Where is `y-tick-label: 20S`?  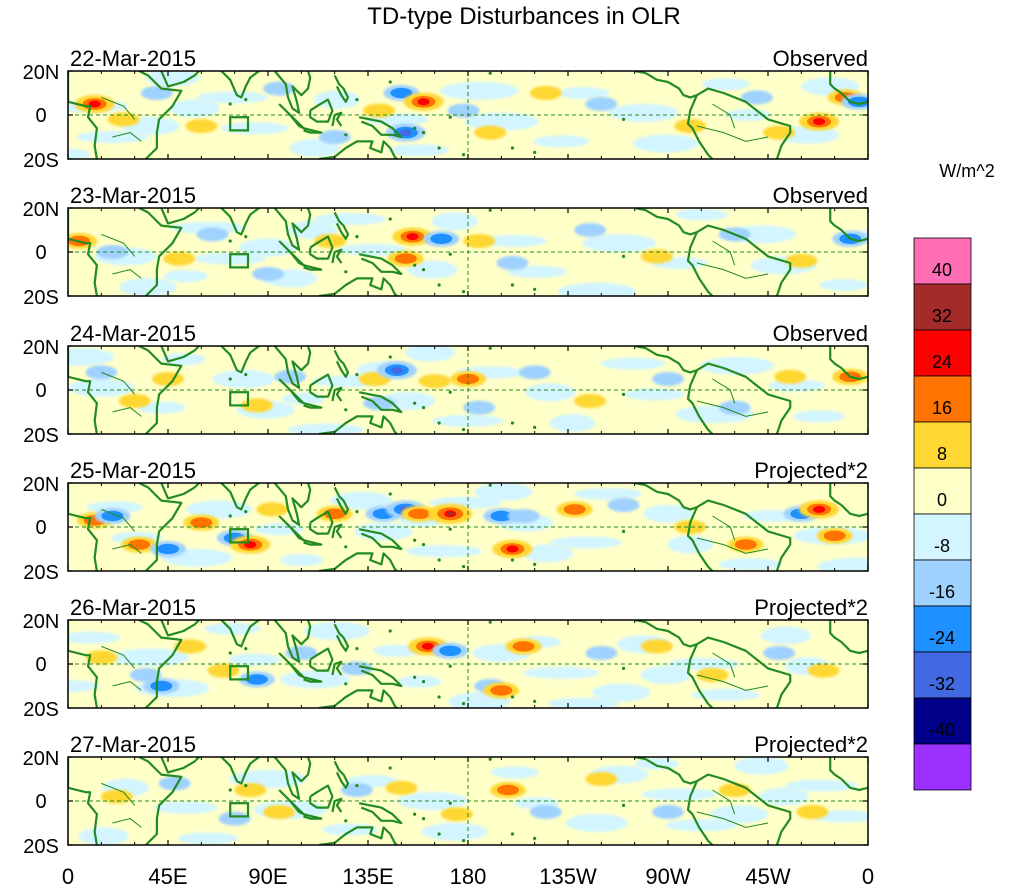 y-tick-label: 20S is located at coordinates (41, 436).